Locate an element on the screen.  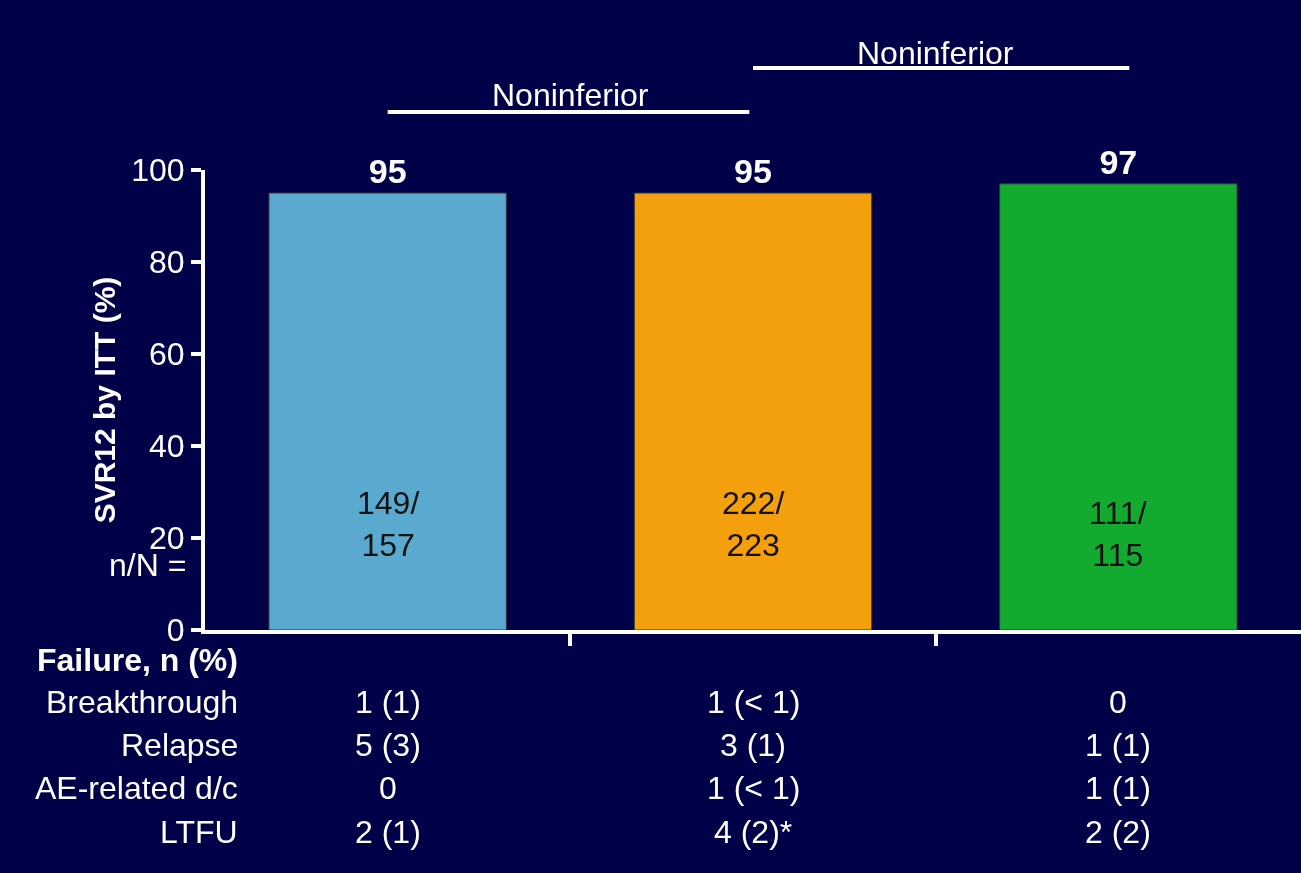
y-tick-label: 80 is located at coordinates (167, 262).